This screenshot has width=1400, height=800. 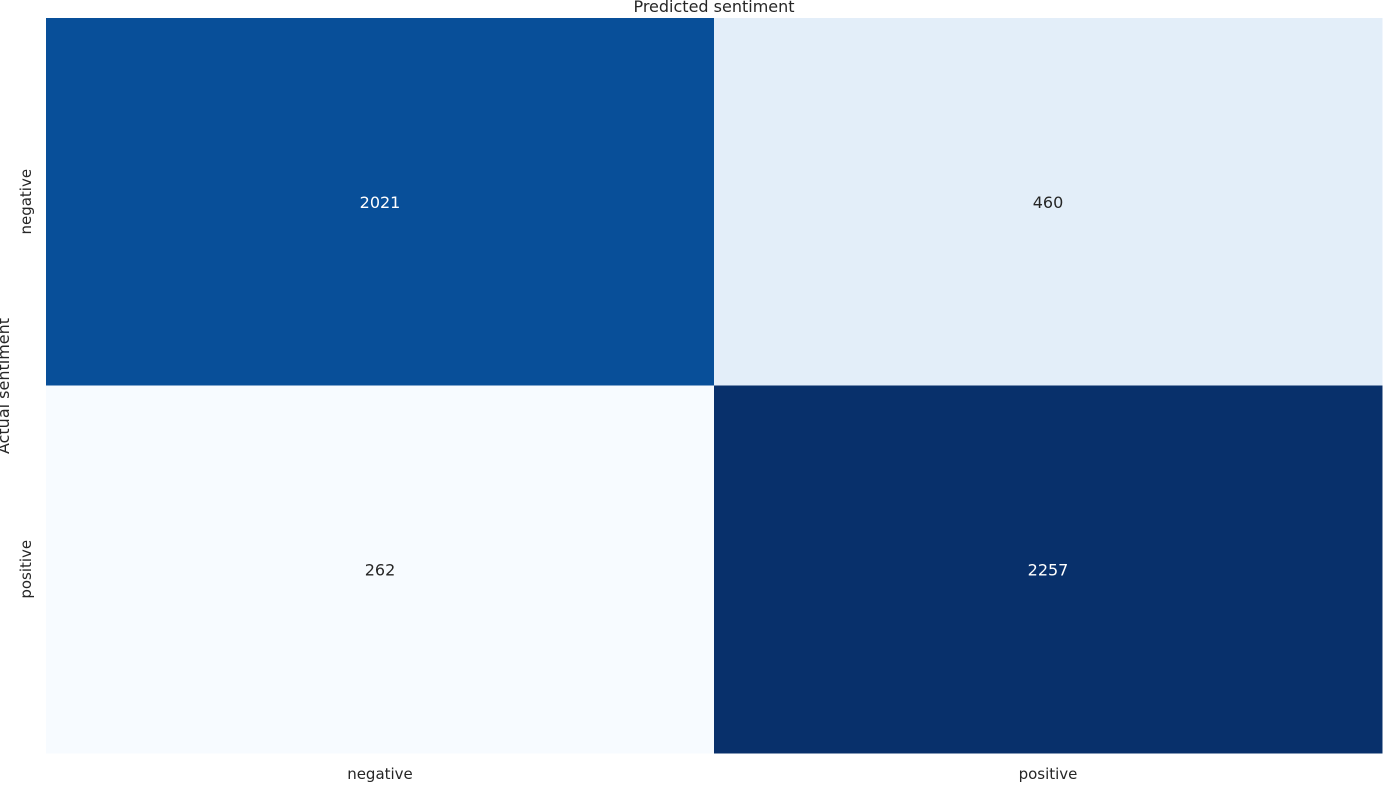 I want to click on y-axis-label: Actual sentiment, so click(x=6, y=386).